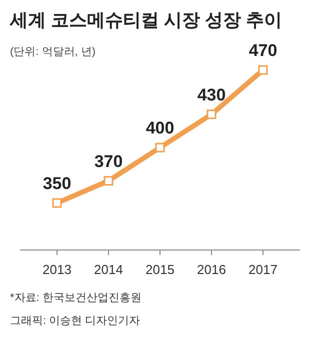 Image resolution: width=320 pixels, height=337 pixels. What do you see at coordinates (108, 161) in the screenshot?
I see `data-label: 370` at bounding box center [108, 161].